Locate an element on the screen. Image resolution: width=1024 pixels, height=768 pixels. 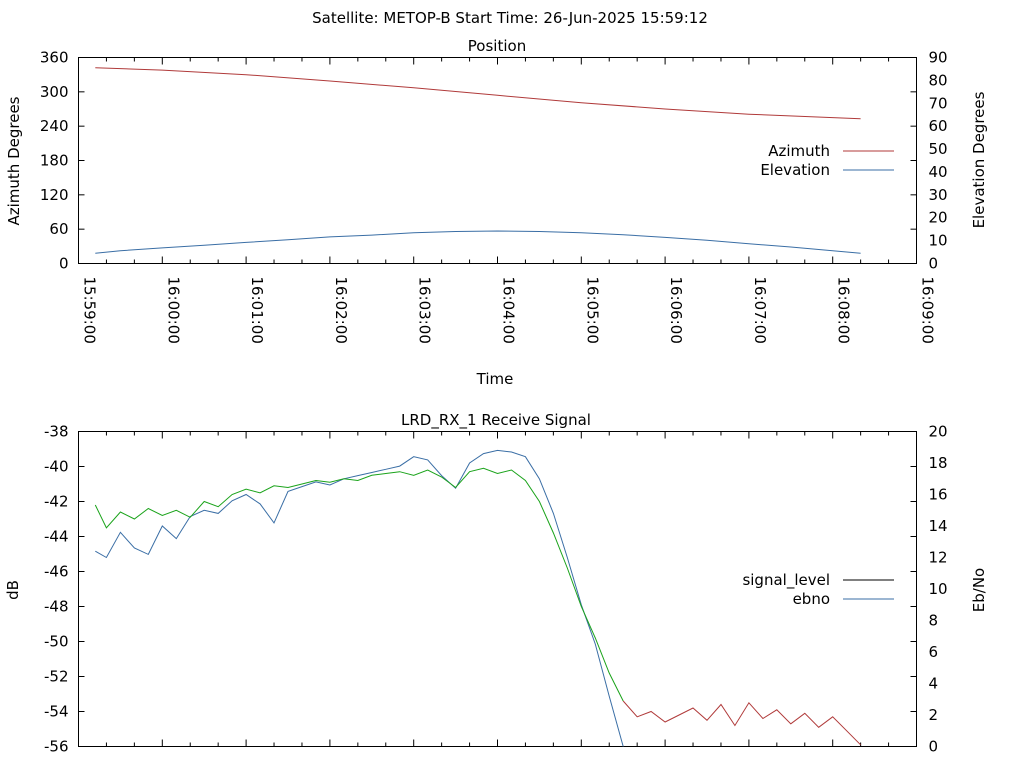
position-ytick-label: 360 is located at coordinates (54, 58).